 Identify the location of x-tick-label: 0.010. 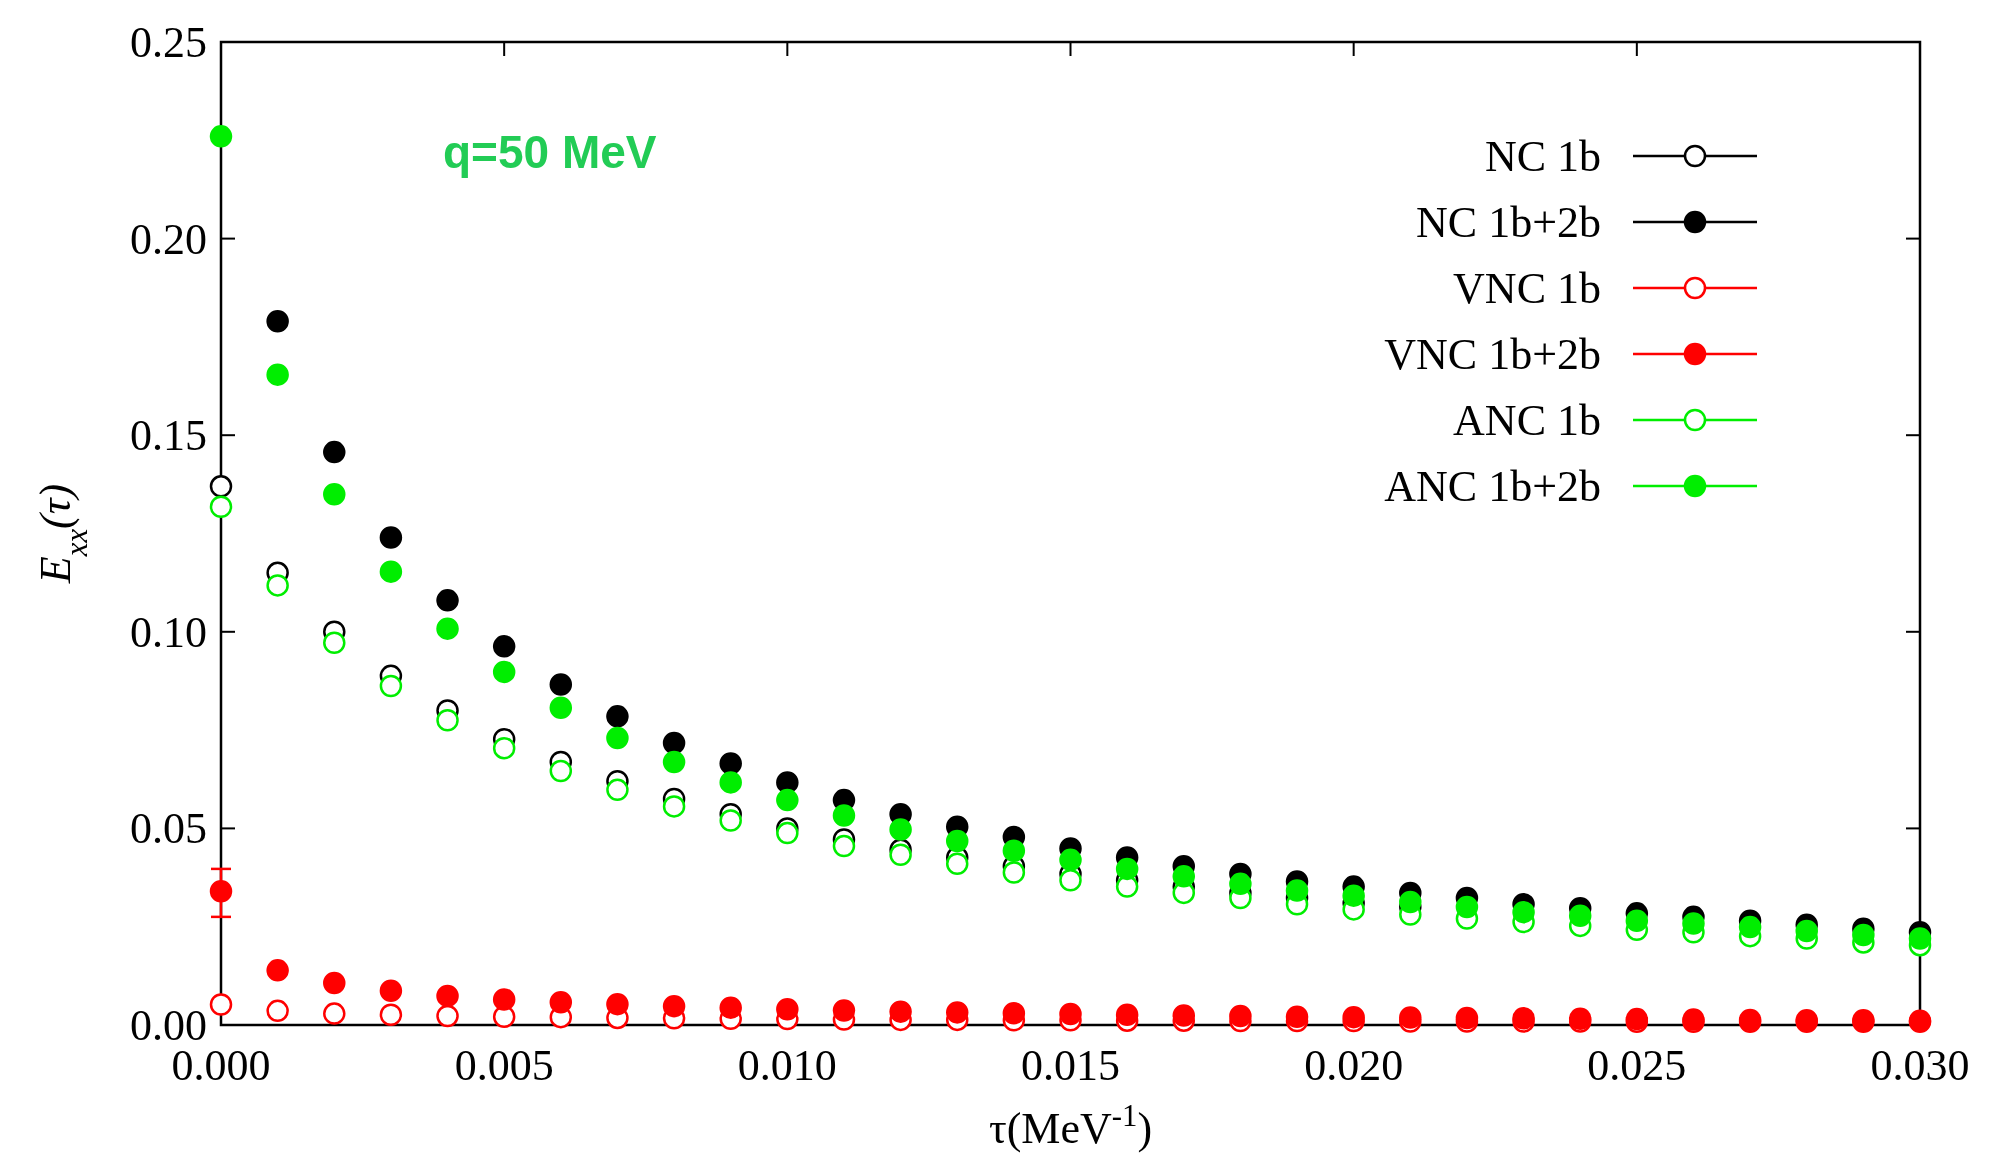
(787, 1065).